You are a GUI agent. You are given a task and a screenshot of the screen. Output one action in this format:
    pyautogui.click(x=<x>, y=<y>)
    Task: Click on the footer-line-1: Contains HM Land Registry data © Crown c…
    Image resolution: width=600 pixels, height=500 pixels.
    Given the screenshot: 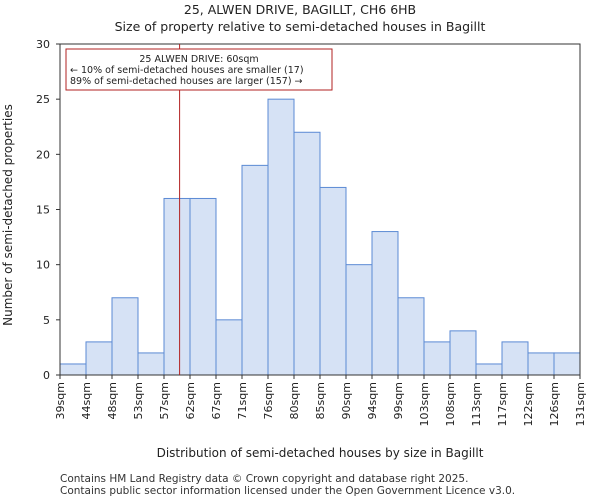 What is the action you would take?
    pyautogui.click(x=264, y=479)
    